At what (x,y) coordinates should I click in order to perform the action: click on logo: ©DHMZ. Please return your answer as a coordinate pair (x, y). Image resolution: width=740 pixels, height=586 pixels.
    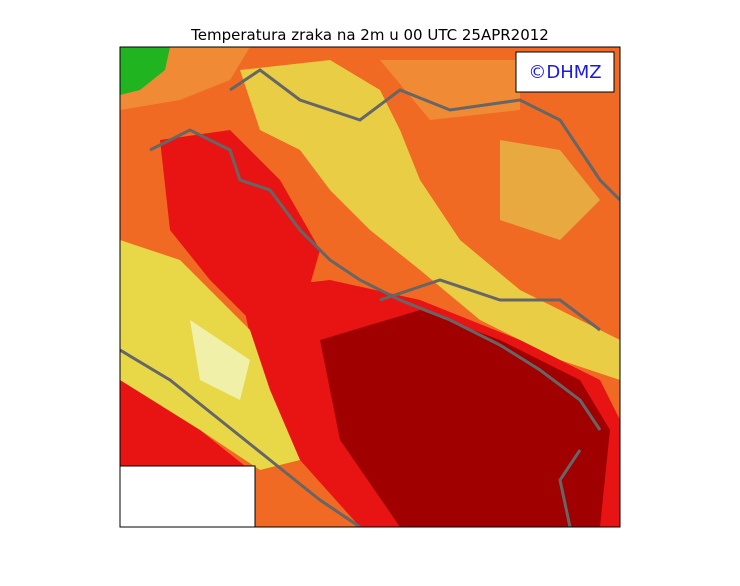
    Looking at the image, I should click on (564, 72).